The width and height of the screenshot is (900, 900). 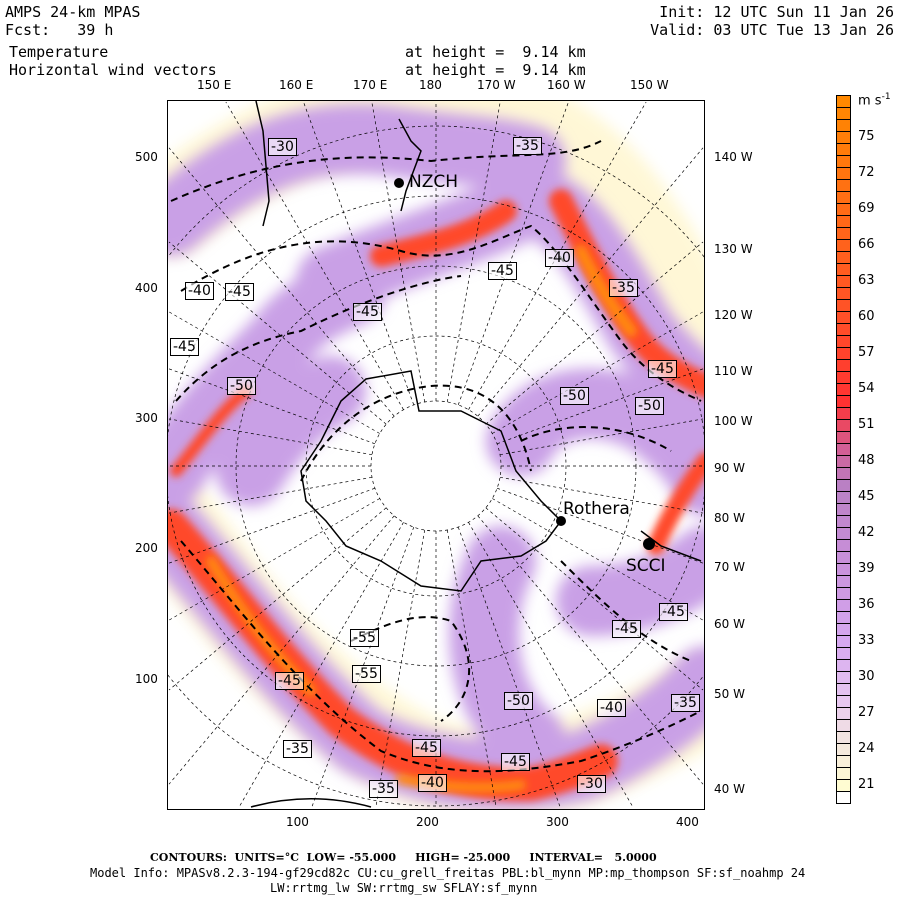 I want to click on colorbar-label: 54, so click(x=866, y=388).